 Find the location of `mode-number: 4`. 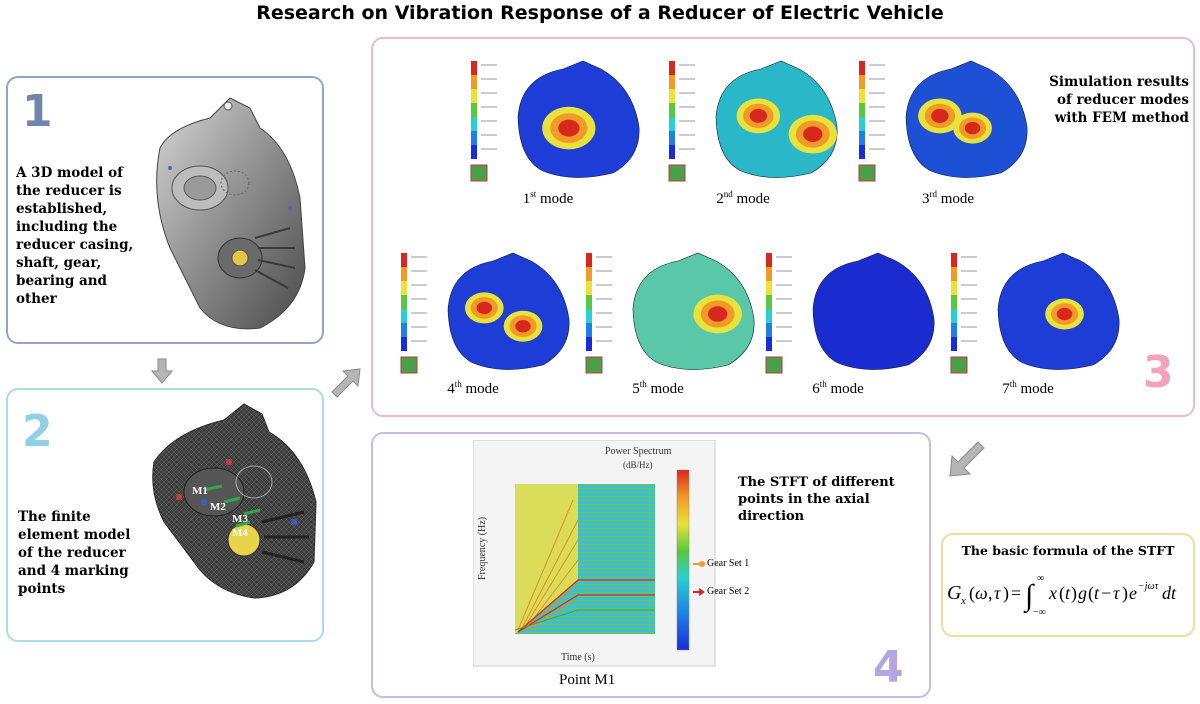

mode-number: 4 is located at coordinates (451, 389).